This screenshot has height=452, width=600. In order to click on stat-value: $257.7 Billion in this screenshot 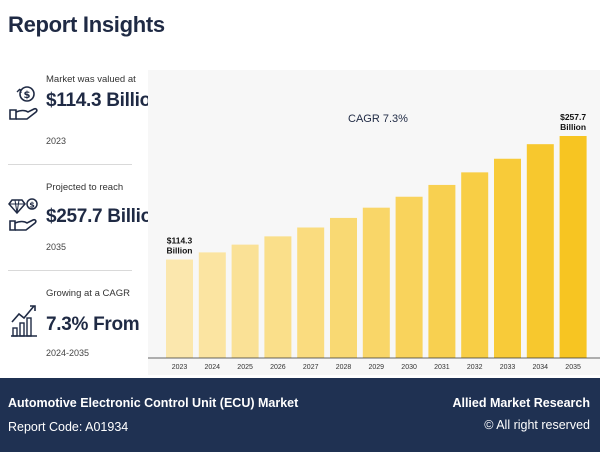, I will do `click(105, 216)`.